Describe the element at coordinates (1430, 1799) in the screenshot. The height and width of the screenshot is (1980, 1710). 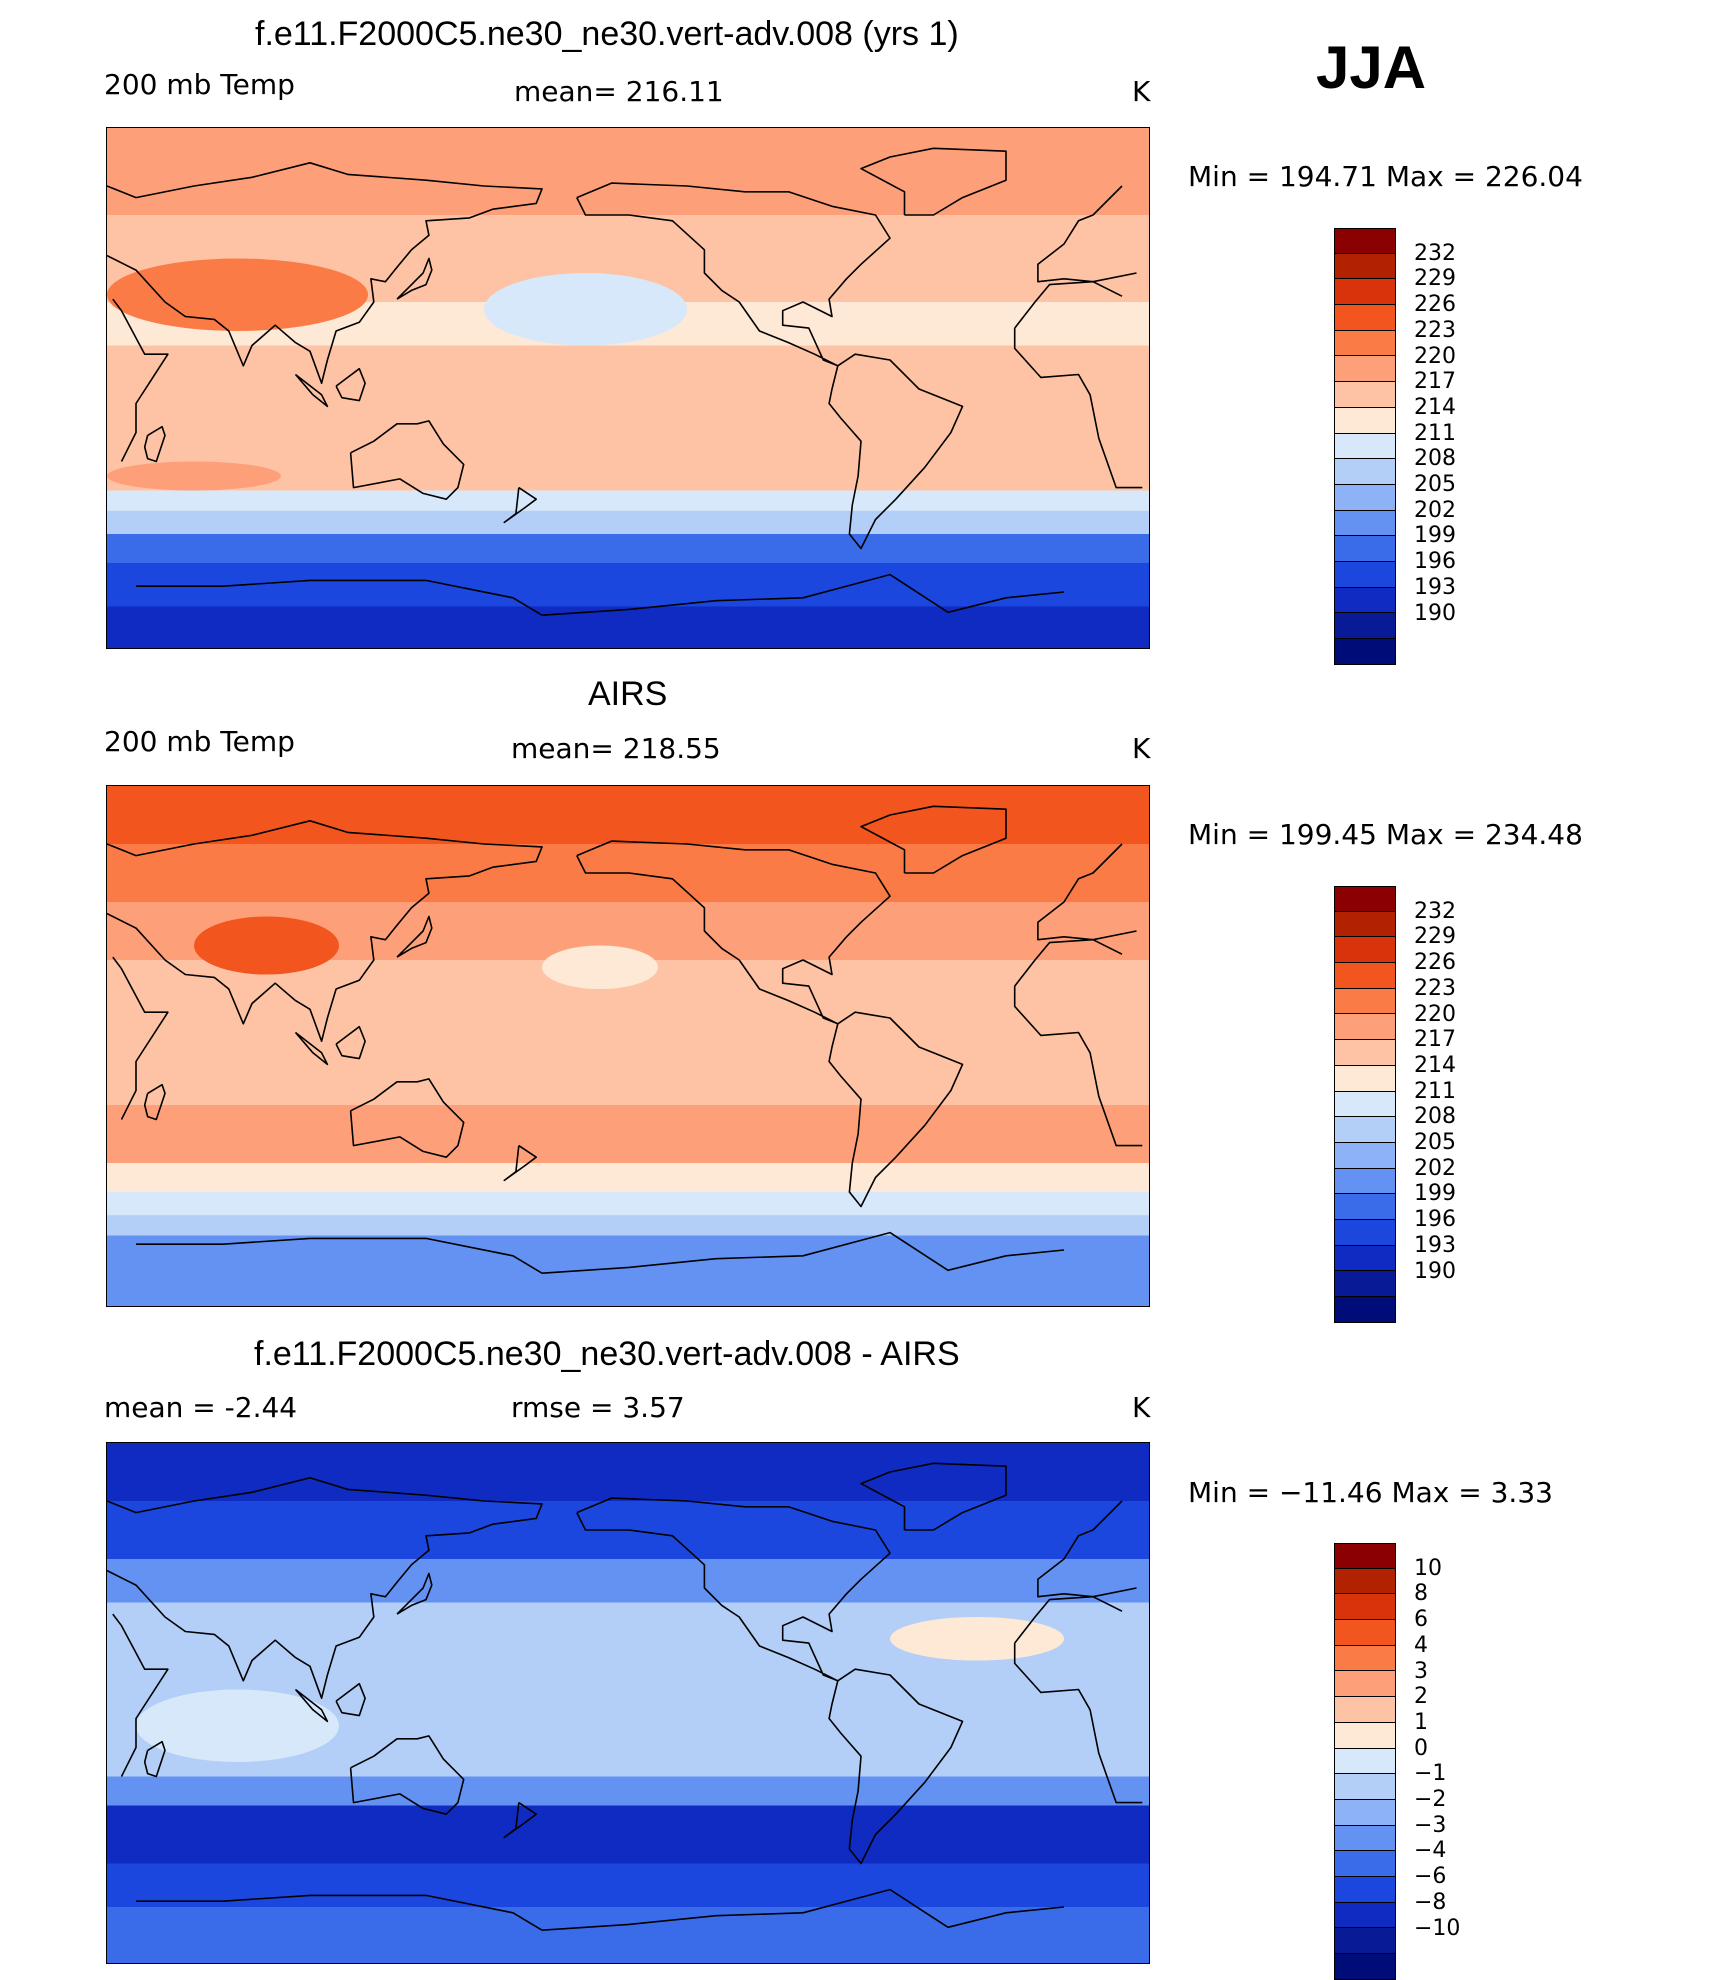
I see `colorbar-tick-label: −2` at that location.